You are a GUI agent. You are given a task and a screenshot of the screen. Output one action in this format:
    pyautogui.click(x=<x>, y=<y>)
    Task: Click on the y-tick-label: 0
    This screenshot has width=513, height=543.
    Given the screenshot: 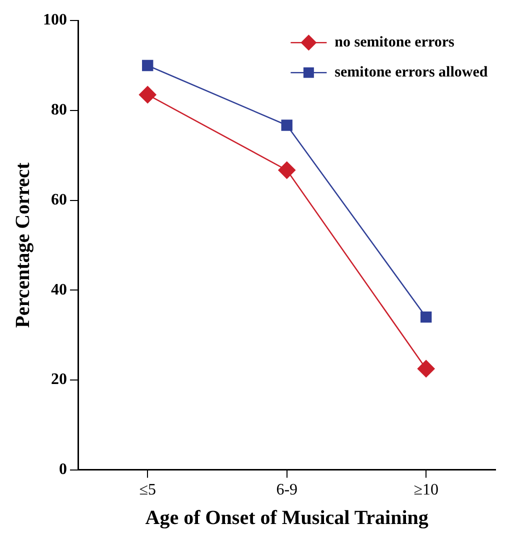 What is the action you would take?
    pyautogui.click(x=63, y=469)
    